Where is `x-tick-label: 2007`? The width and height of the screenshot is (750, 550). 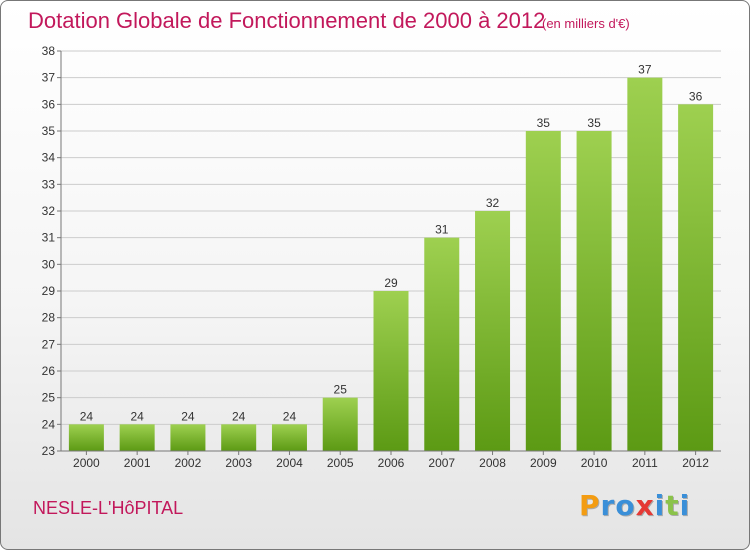 x-tick-label: 2007 is located at coordinates (441, 463).